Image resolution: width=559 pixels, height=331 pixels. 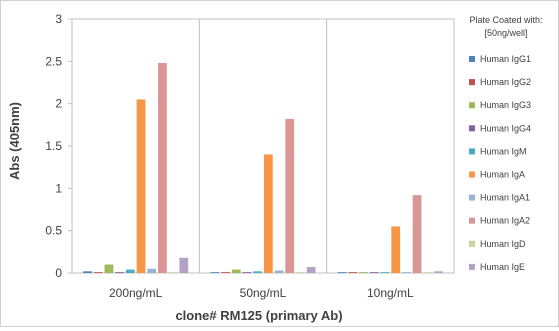 I want to click on y-tick-label: 1.5, so click(x=53, y=146).